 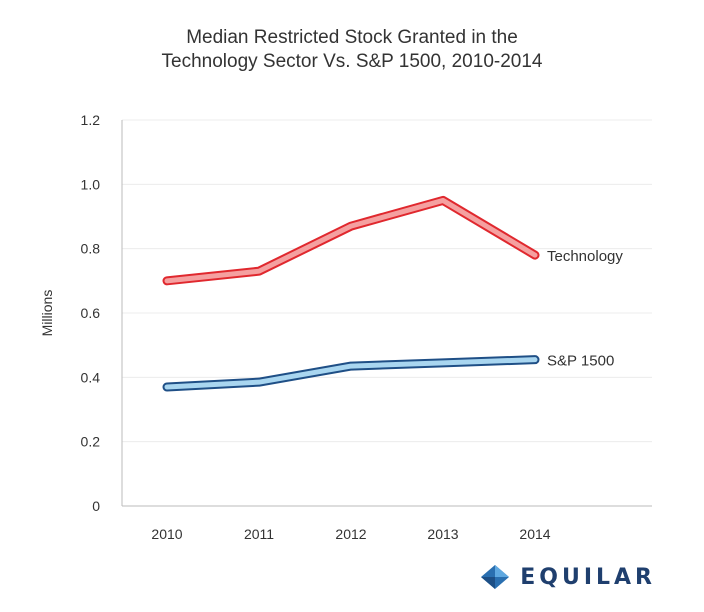 I want to click on series-label: Technology, so click(x=585, y=256).